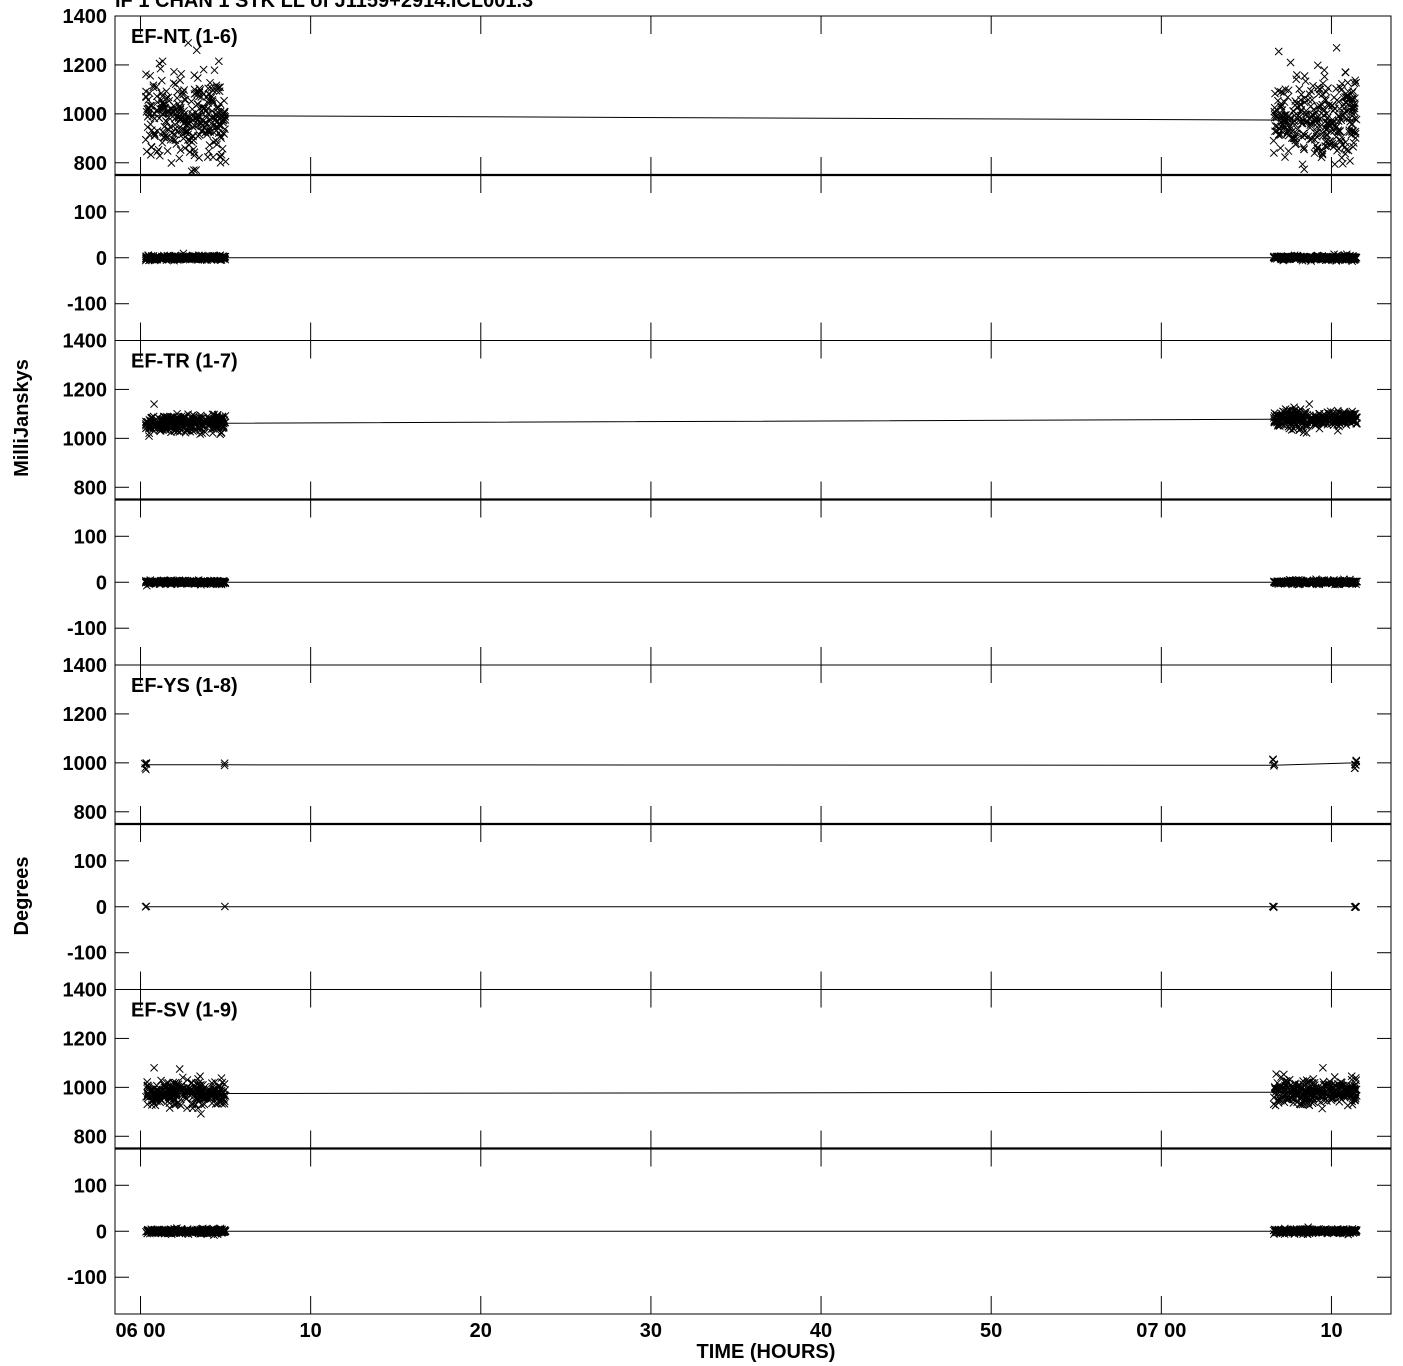 Image resolution: width=1403 pixels, height=1366 pixels. What do you see at coordinates (101, 259) in the screenshot?
I see `phase-panel-ytick-label: 0` at bounding box center [101, 259].